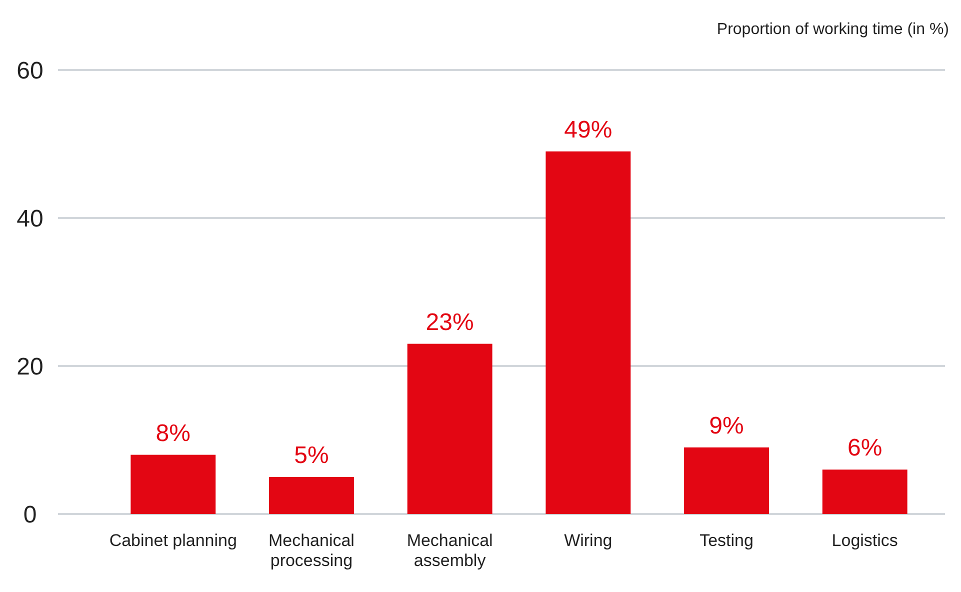  Describe the element at coordinates (726, 426) in the screenshot. I see `data-label: 9%` at that location.